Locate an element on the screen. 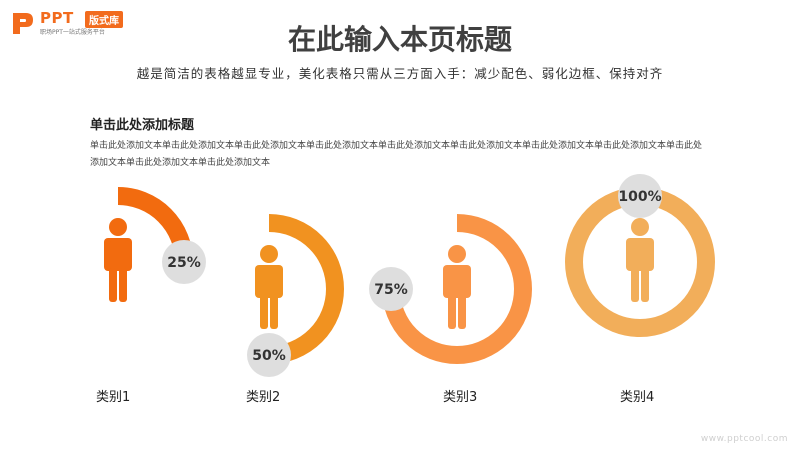 This screenshot has height=450, width=800. watermark: www.pptcool.com is located at coordinates (744, 439).